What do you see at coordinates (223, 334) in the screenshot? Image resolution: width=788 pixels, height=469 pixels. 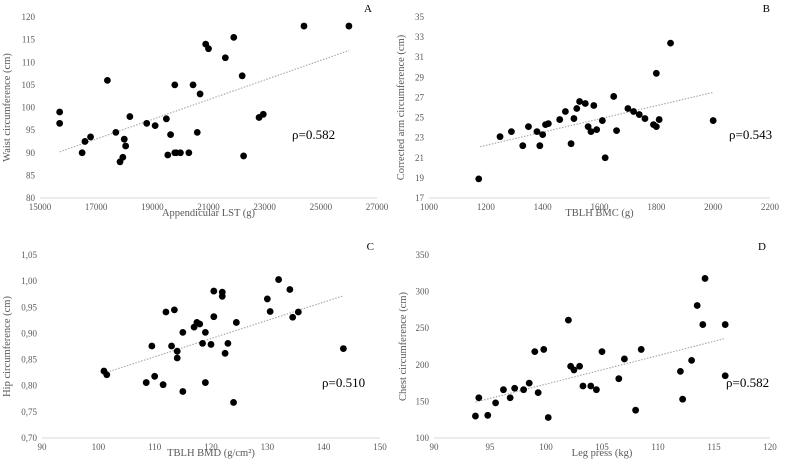 I see `chart-c-trendline` at bounding box center [223, 334].